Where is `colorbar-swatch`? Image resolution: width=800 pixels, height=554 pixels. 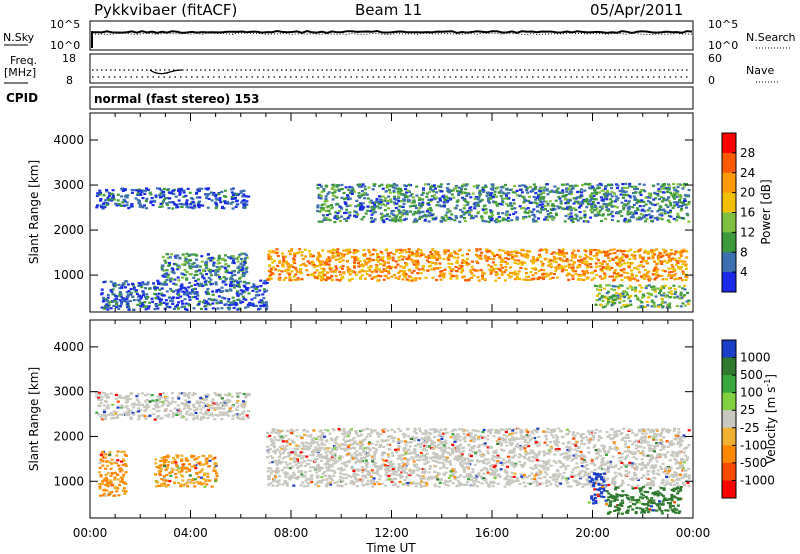
colorbar-swatch is located at coordinates (729, 222).